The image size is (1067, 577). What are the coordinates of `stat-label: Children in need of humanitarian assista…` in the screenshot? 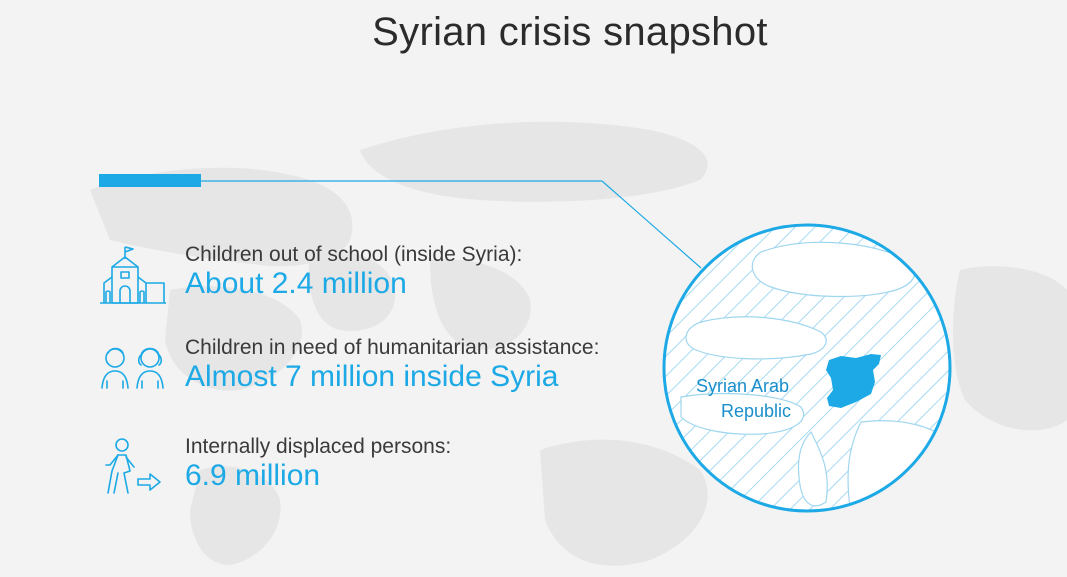 It's located at (392, 347).